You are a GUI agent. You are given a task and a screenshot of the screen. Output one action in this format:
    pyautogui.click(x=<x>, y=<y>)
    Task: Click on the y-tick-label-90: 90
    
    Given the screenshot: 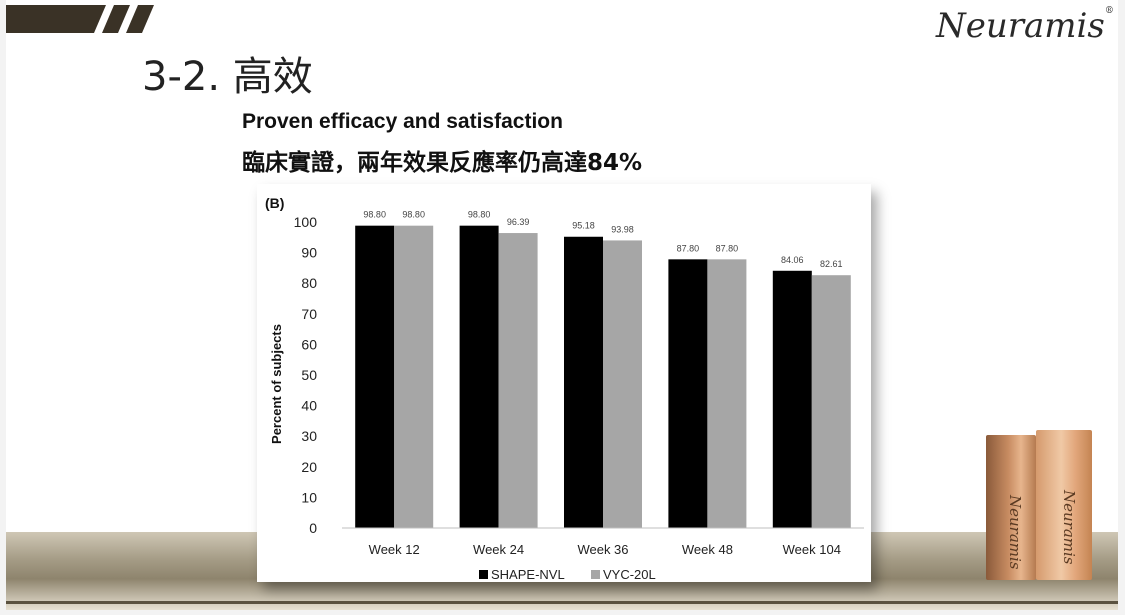 What is the action you would take?
    pyautogui.click(x=309, y=253)
    